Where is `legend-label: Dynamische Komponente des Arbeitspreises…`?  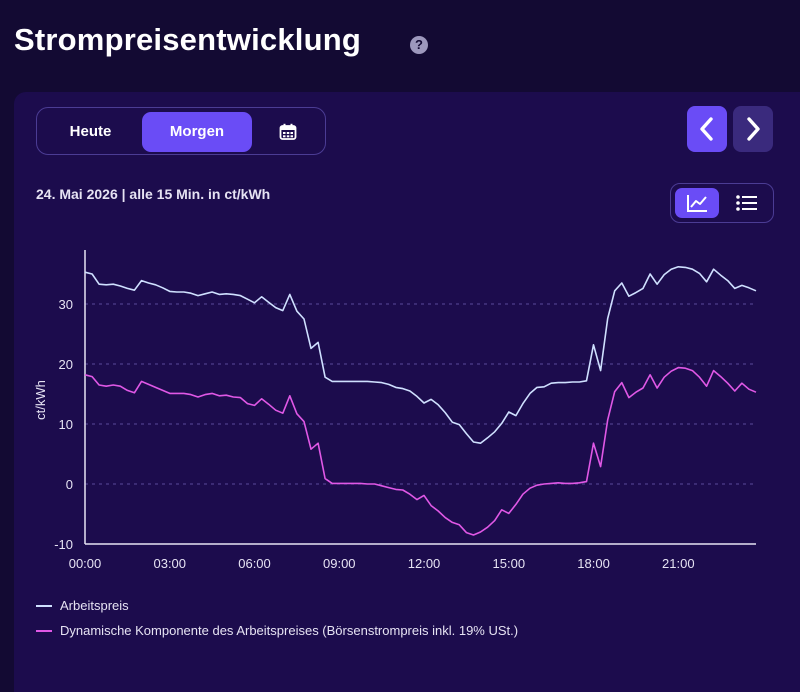
legend-label: Dynamische Komponente des Arbeitspreises… is located at coordinates (289, 630).